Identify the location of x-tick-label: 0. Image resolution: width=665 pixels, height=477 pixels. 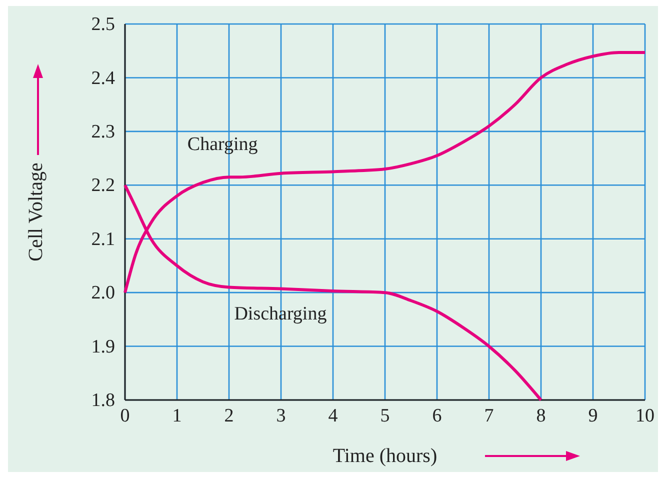
(125, 415).